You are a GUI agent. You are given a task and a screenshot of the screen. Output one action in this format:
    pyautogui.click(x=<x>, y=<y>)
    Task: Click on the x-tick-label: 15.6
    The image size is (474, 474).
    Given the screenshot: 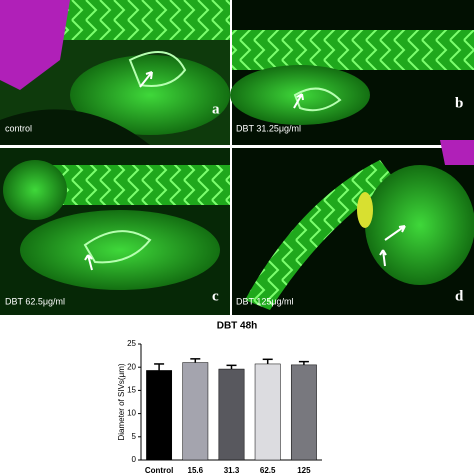 What is the action you would take?
    pyautogui.click(x=196, y=470)
    